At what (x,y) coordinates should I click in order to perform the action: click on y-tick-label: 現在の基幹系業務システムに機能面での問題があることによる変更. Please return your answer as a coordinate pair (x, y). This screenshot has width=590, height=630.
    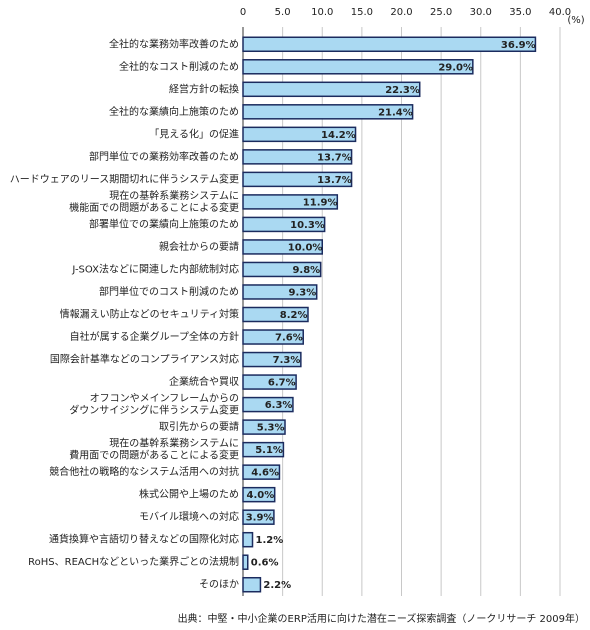
    Looking at the image, I should click on (154, 201).